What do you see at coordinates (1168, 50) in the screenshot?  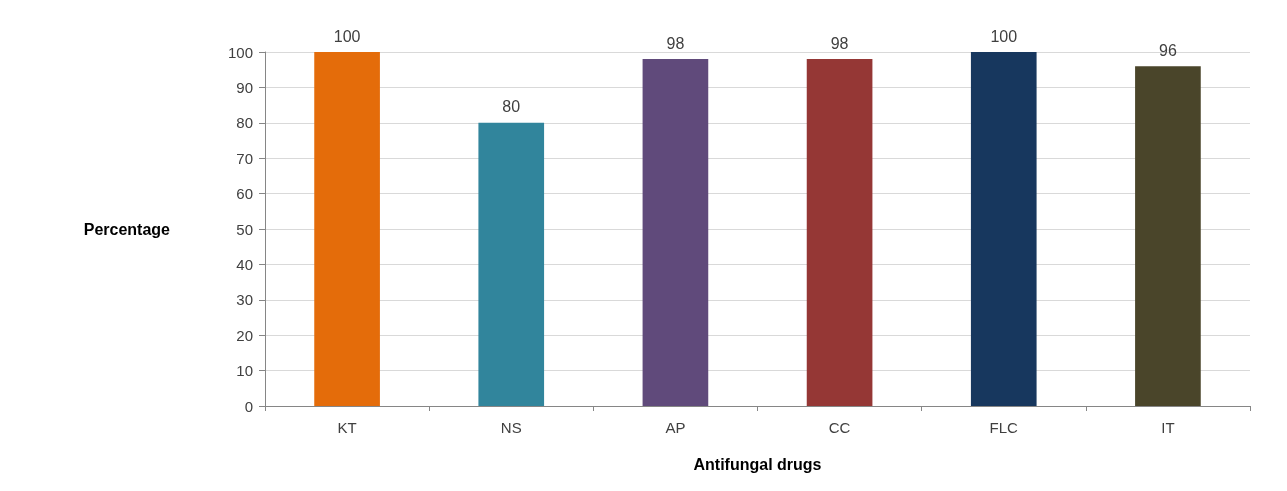 I see `data-label: 96` at bounding box center [1168, 50].